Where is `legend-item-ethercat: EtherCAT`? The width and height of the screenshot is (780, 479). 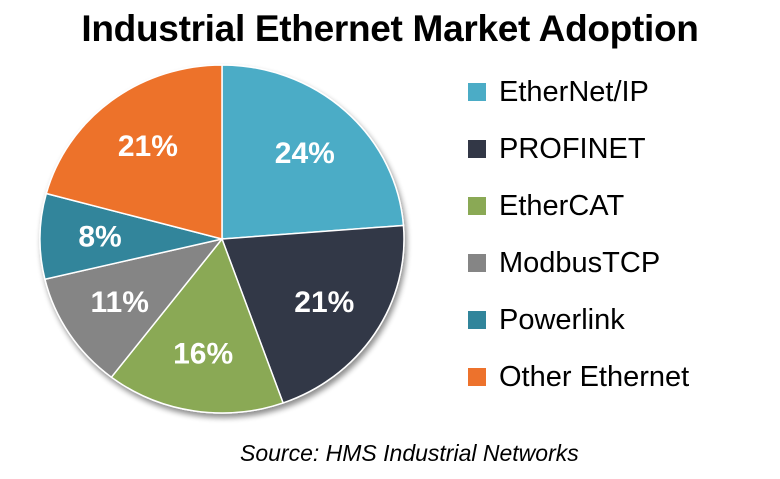 legend-item-ethercat: EtherCAT is located at coordinates (546, 206).